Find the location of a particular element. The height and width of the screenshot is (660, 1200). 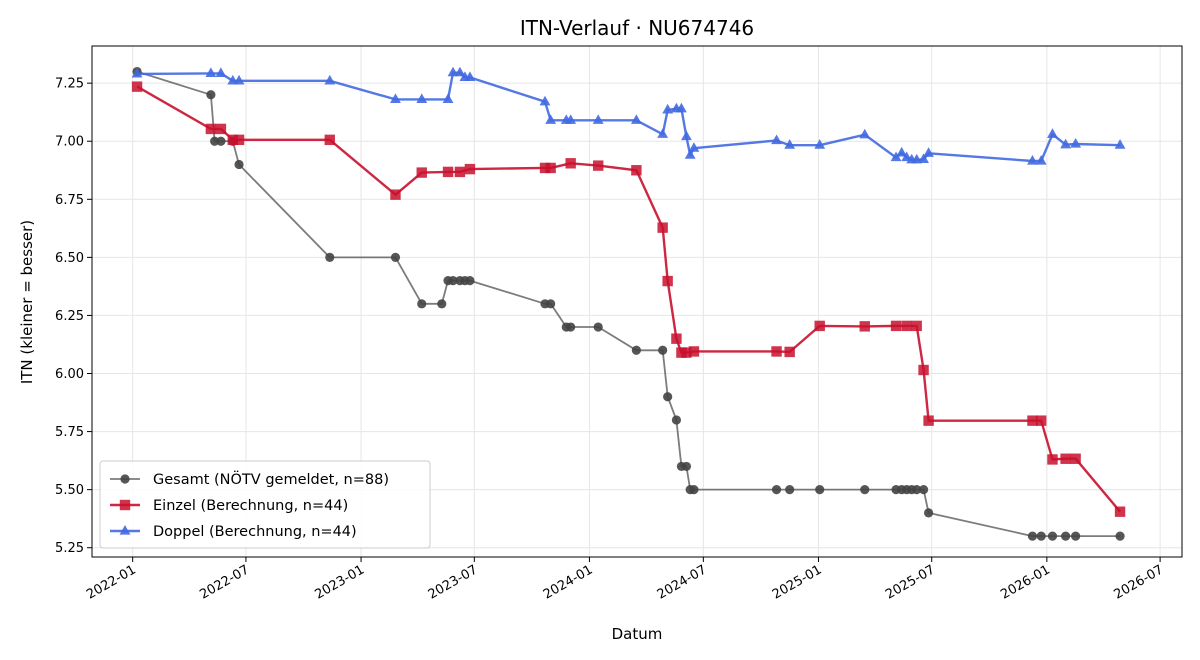

legend-label: Einzel (Berechnung, n=44) is located at coordinates (250, 506).